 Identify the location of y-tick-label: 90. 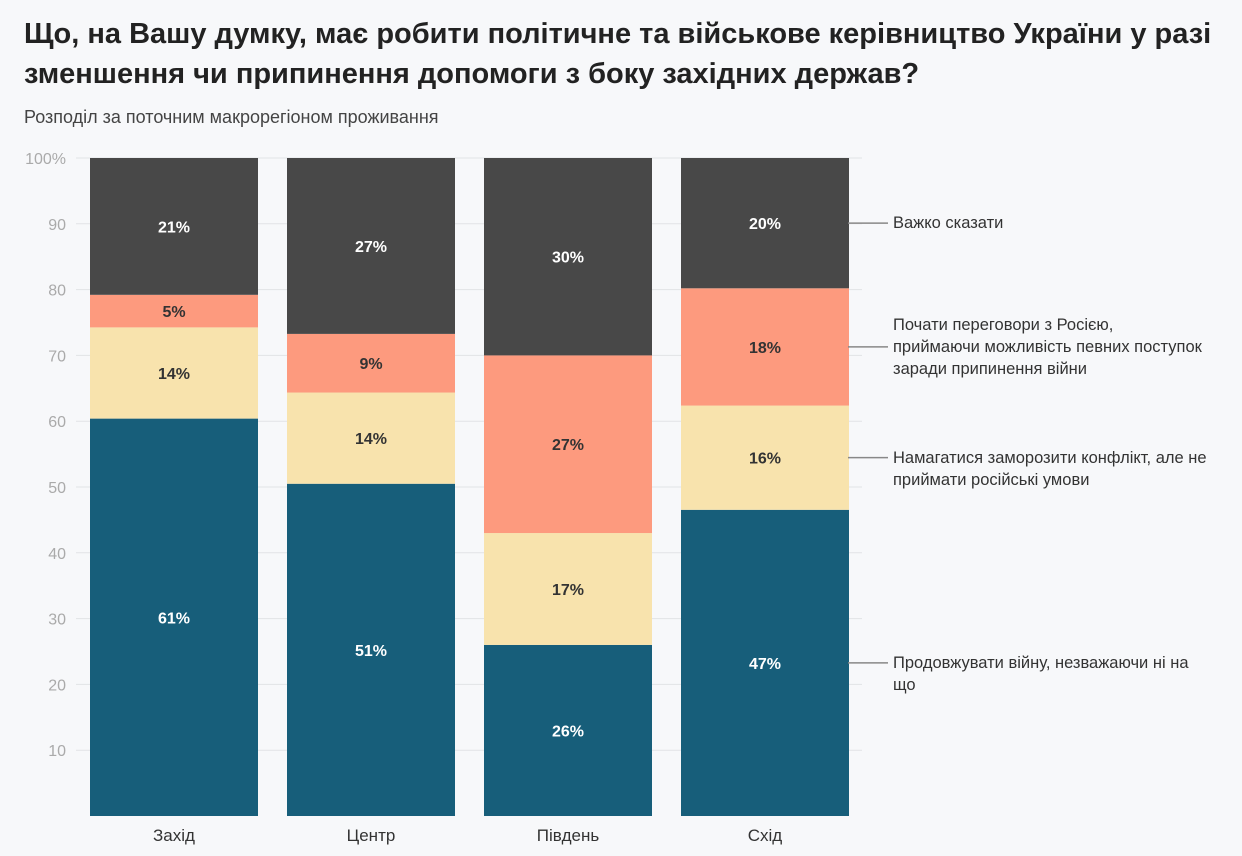
(57, 225).